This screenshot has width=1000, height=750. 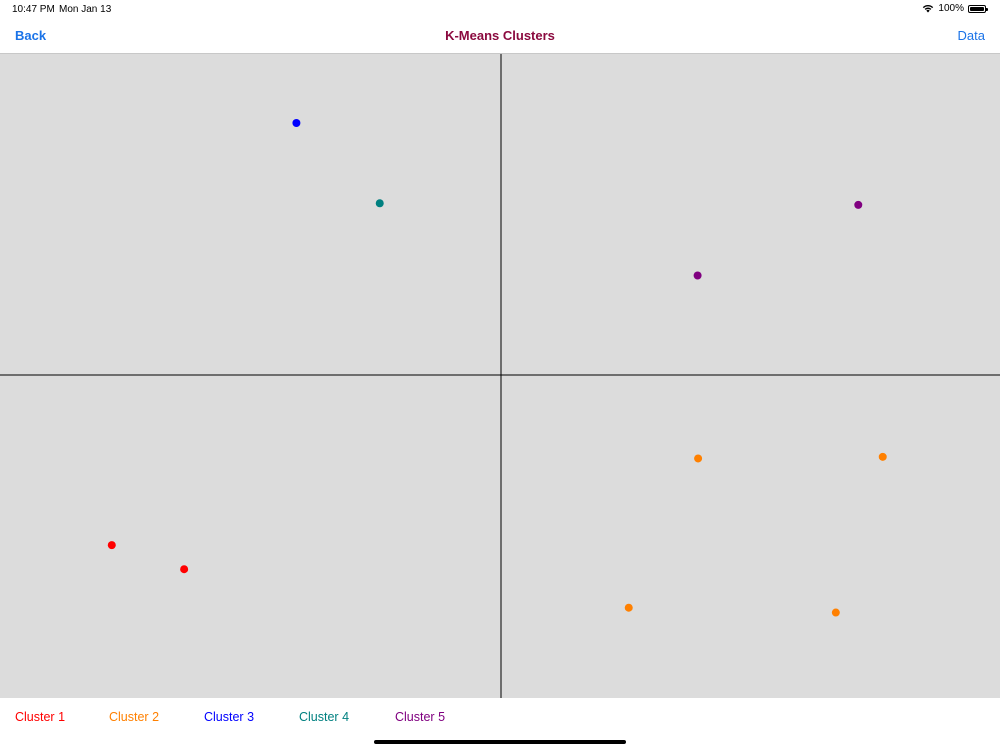 What do you see at coordinates (33, 9) in the screenshot?
I see `status-time: 10:47 PM` at bounding box center [33, 9].